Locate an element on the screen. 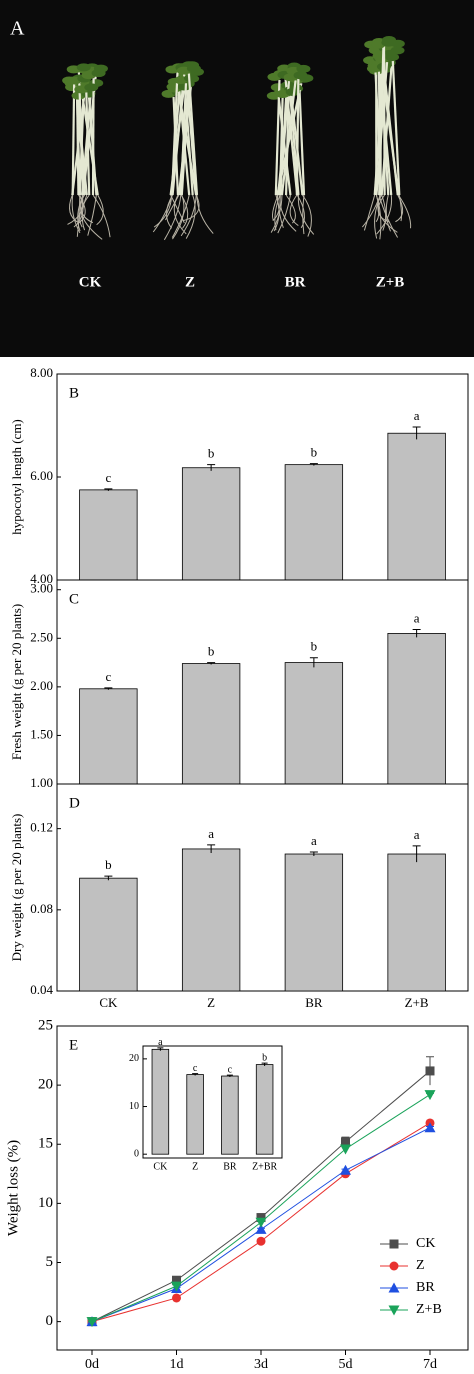 The height and width of the screenshot is (1374, 474). legend-label: Z is located at coordinates (420, 1265).